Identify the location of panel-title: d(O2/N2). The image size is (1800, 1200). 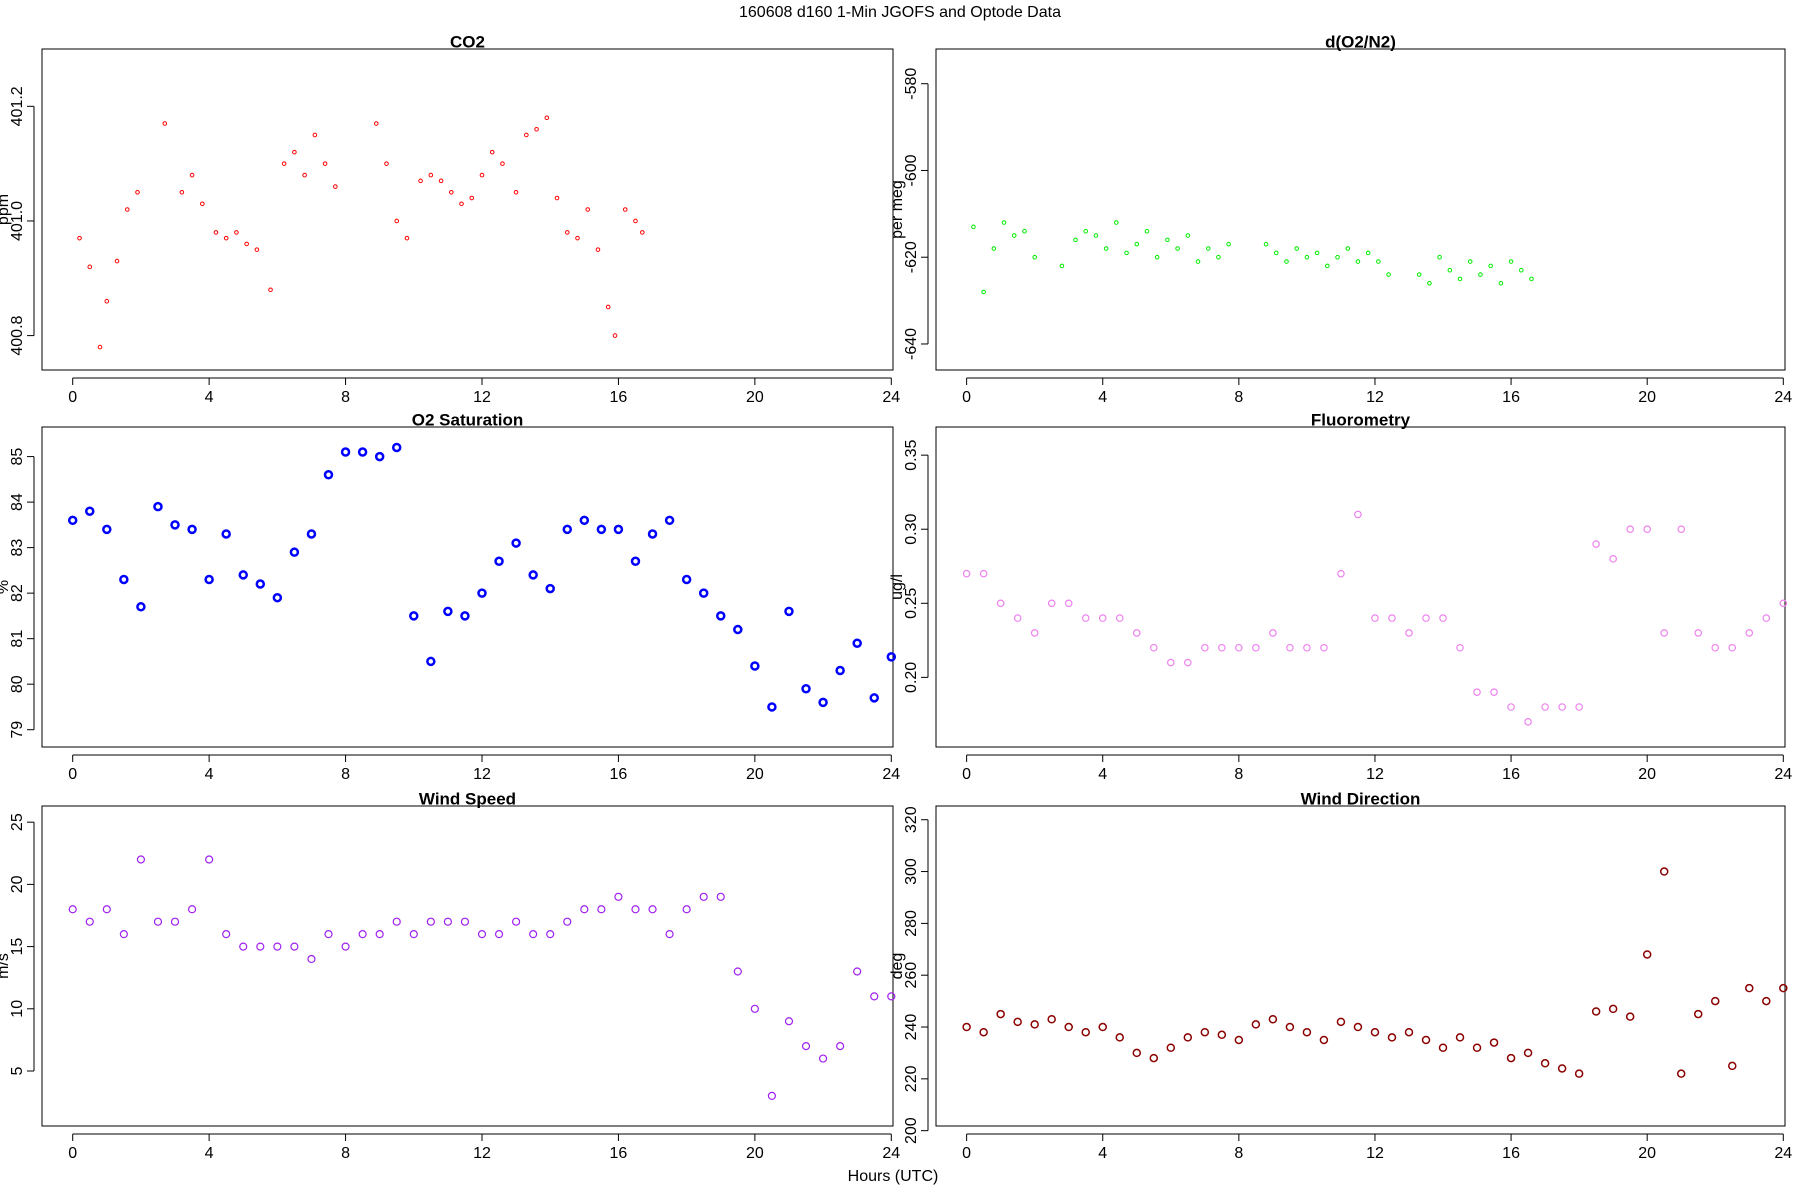
(1360, 41).